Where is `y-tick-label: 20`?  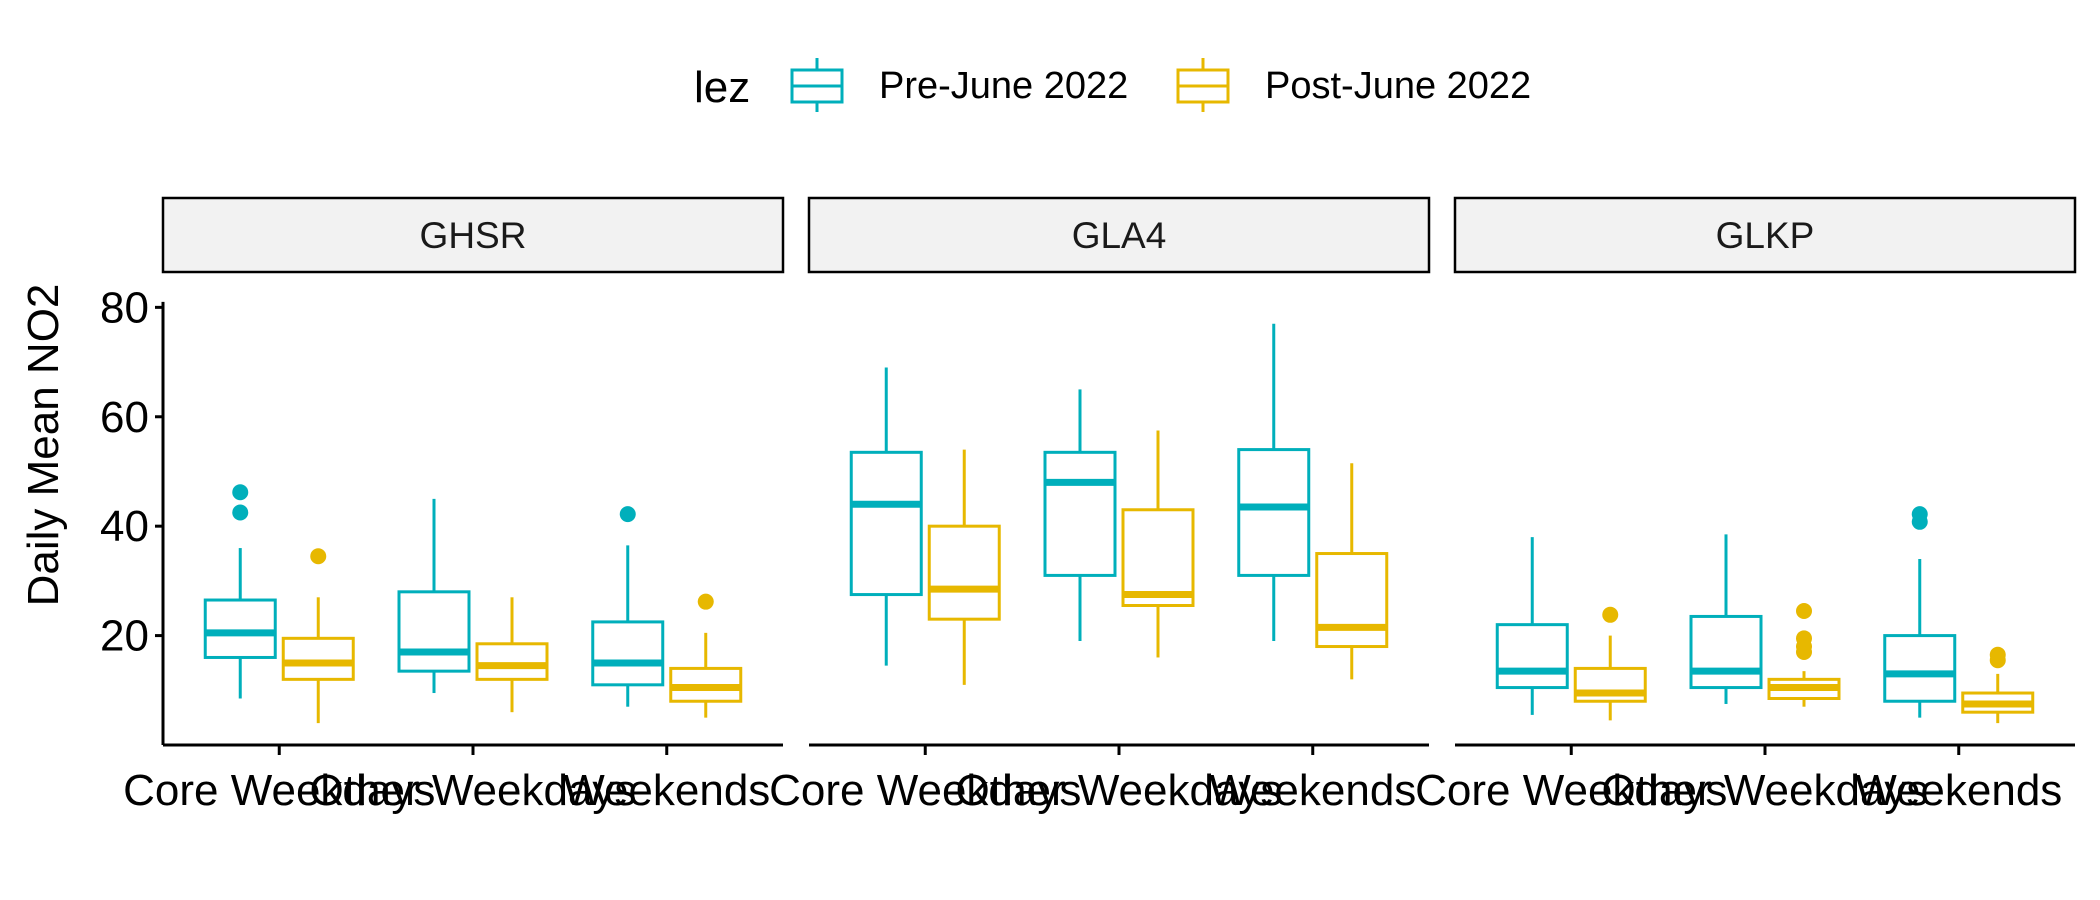
y-tick-label: 20 is located at coordinates (124, 636).